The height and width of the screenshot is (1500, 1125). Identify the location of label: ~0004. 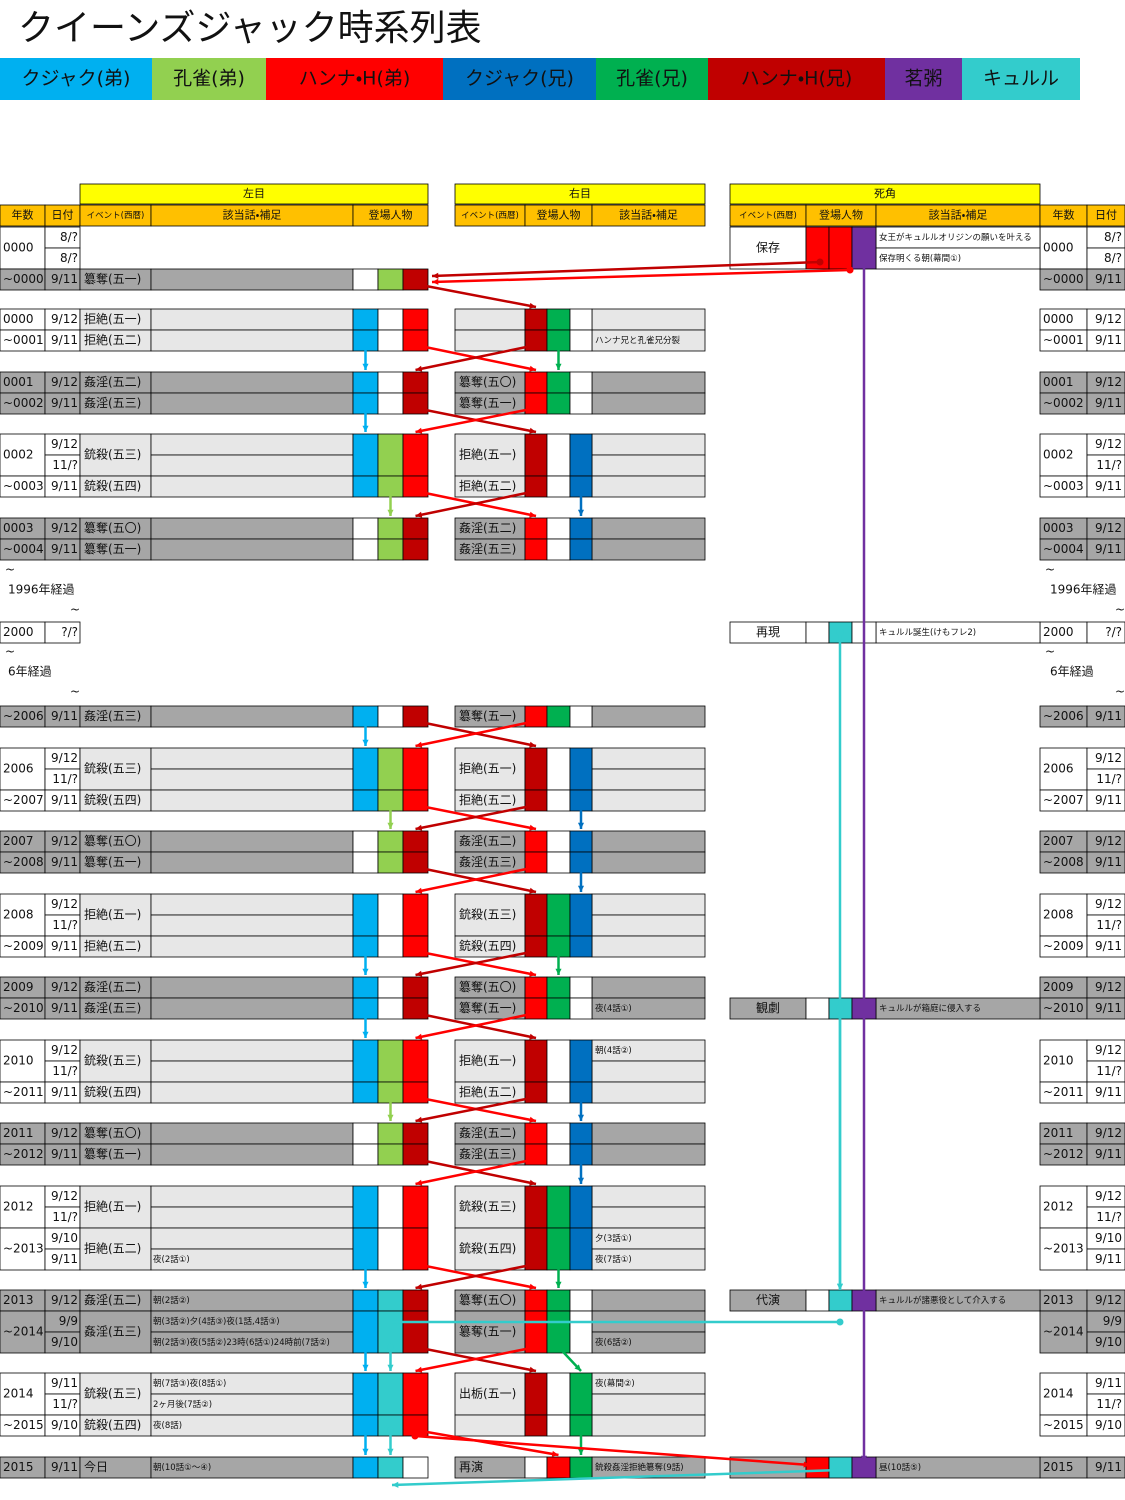
(1063, 549).